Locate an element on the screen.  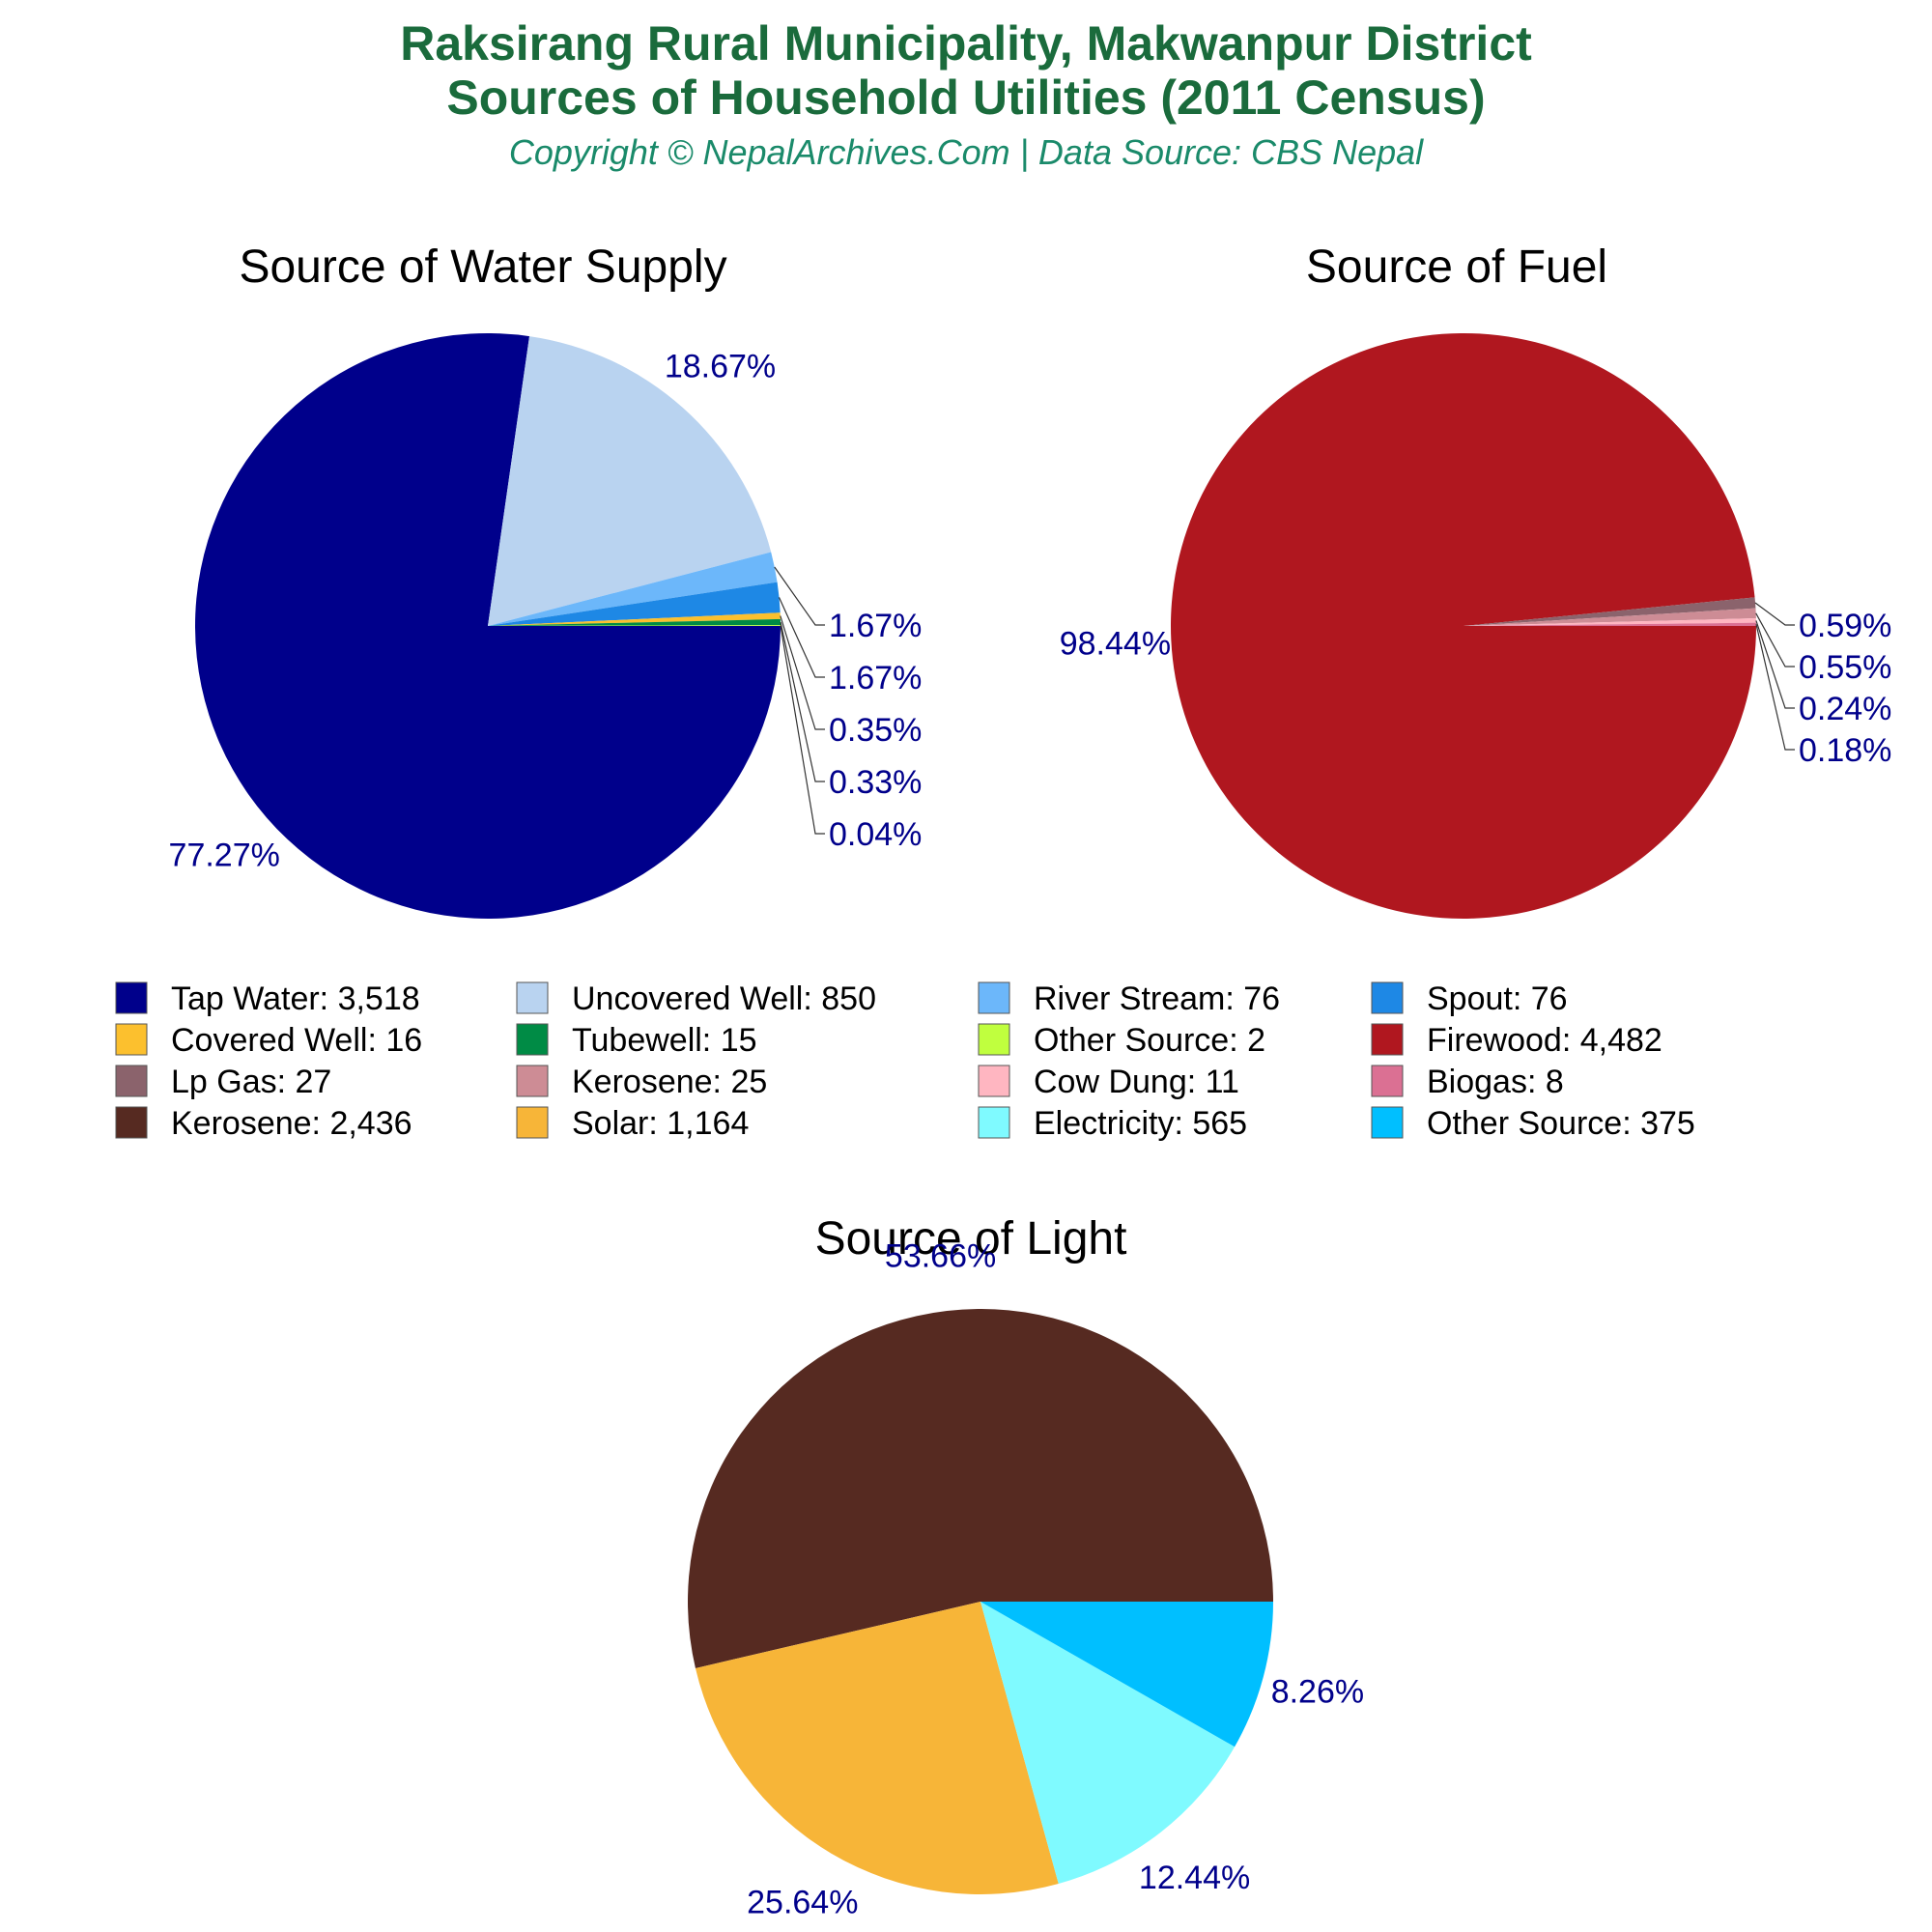
legend-item: Covered Well: 16 is located at coordinates (268, 1040).